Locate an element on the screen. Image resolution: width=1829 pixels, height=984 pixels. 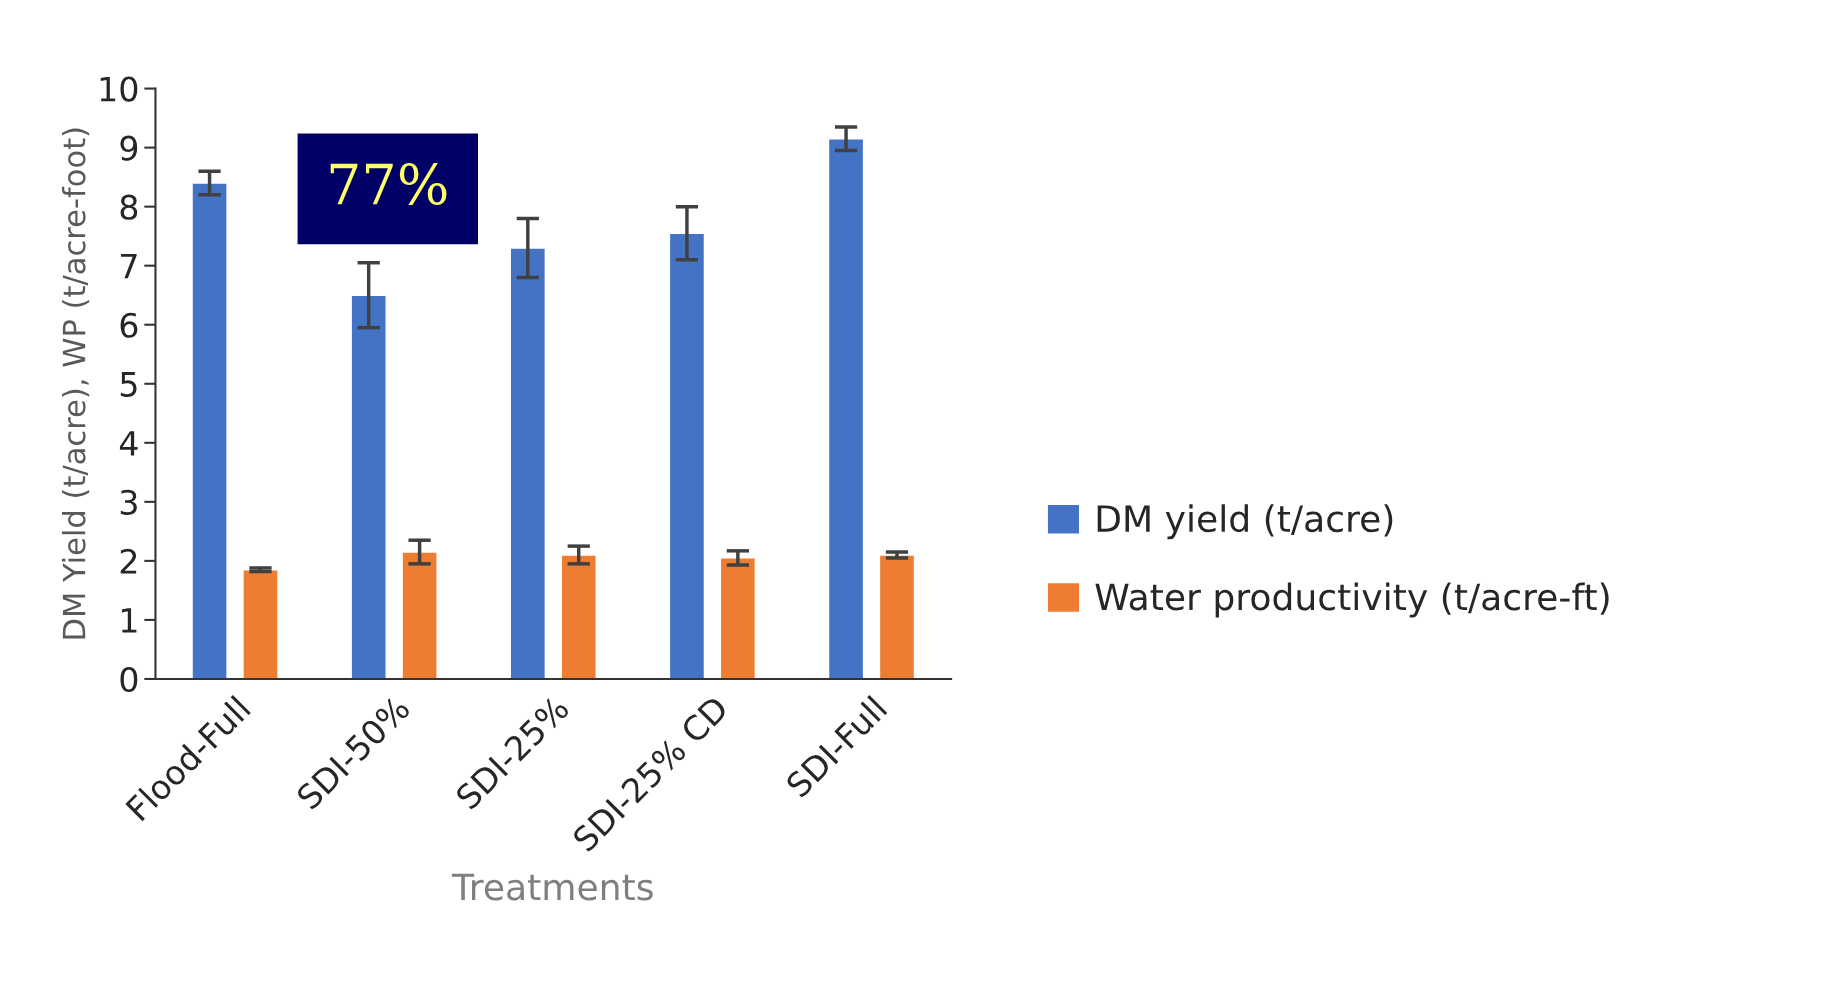
y-tick-label: 6 is located at coordinates (129, 325).